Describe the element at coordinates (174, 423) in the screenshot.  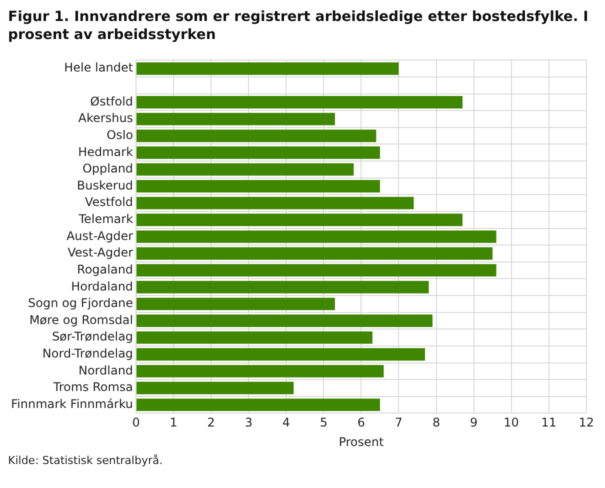
I see `x-tick-label: 1` at that location.